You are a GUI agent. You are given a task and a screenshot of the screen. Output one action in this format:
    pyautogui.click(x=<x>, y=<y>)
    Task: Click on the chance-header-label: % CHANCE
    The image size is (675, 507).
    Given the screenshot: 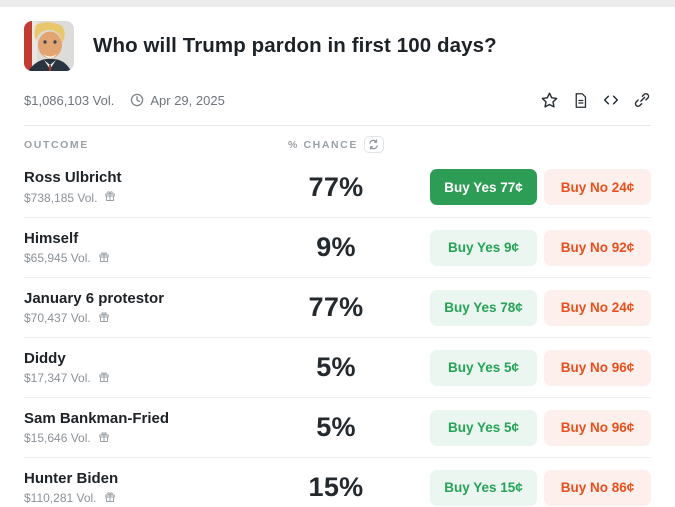 What is the action you would take?
    pyautogui.click(x=323, y=144)
    